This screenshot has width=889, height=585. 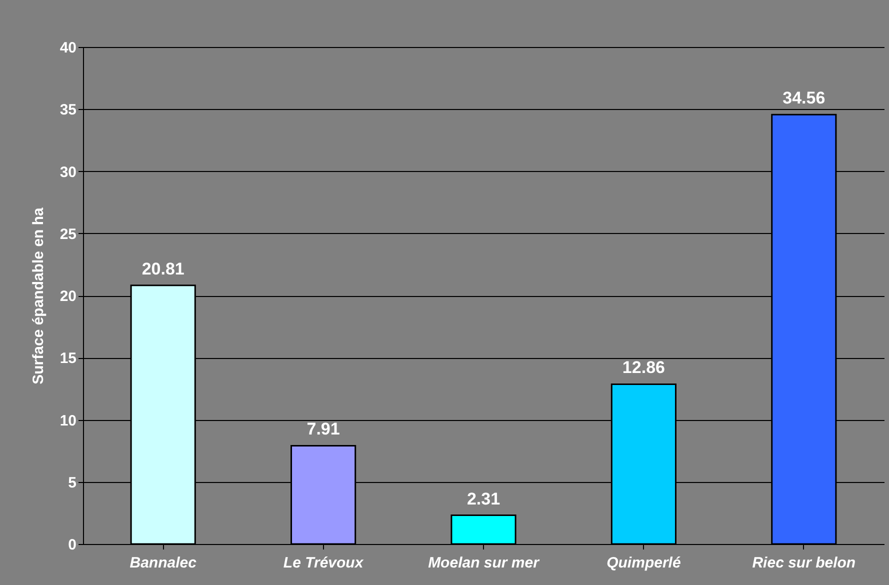 I want to click on x-tick-label: Riec sur belon, so click(x=804, y=563).